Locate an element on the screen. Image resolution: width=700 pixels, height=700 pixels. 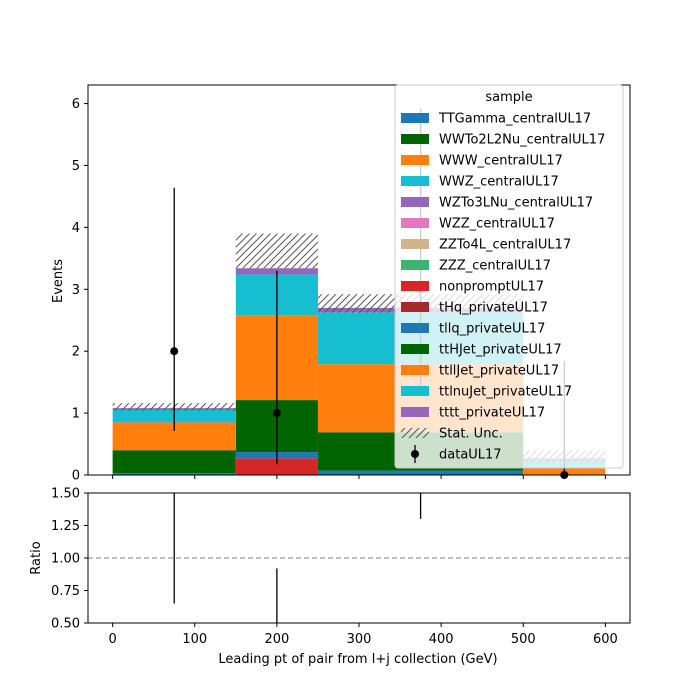
bar-nonpromptUL17-bin1 is located at coordinates (276, 466).